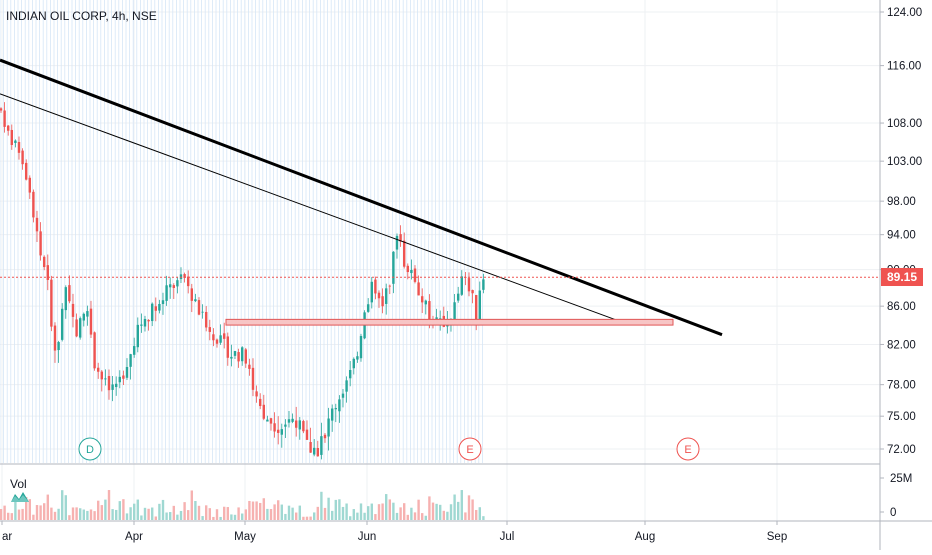  Describe the element at coordinates (18, 484) in the screenshot. I see `volume-label: Vol` at that location.